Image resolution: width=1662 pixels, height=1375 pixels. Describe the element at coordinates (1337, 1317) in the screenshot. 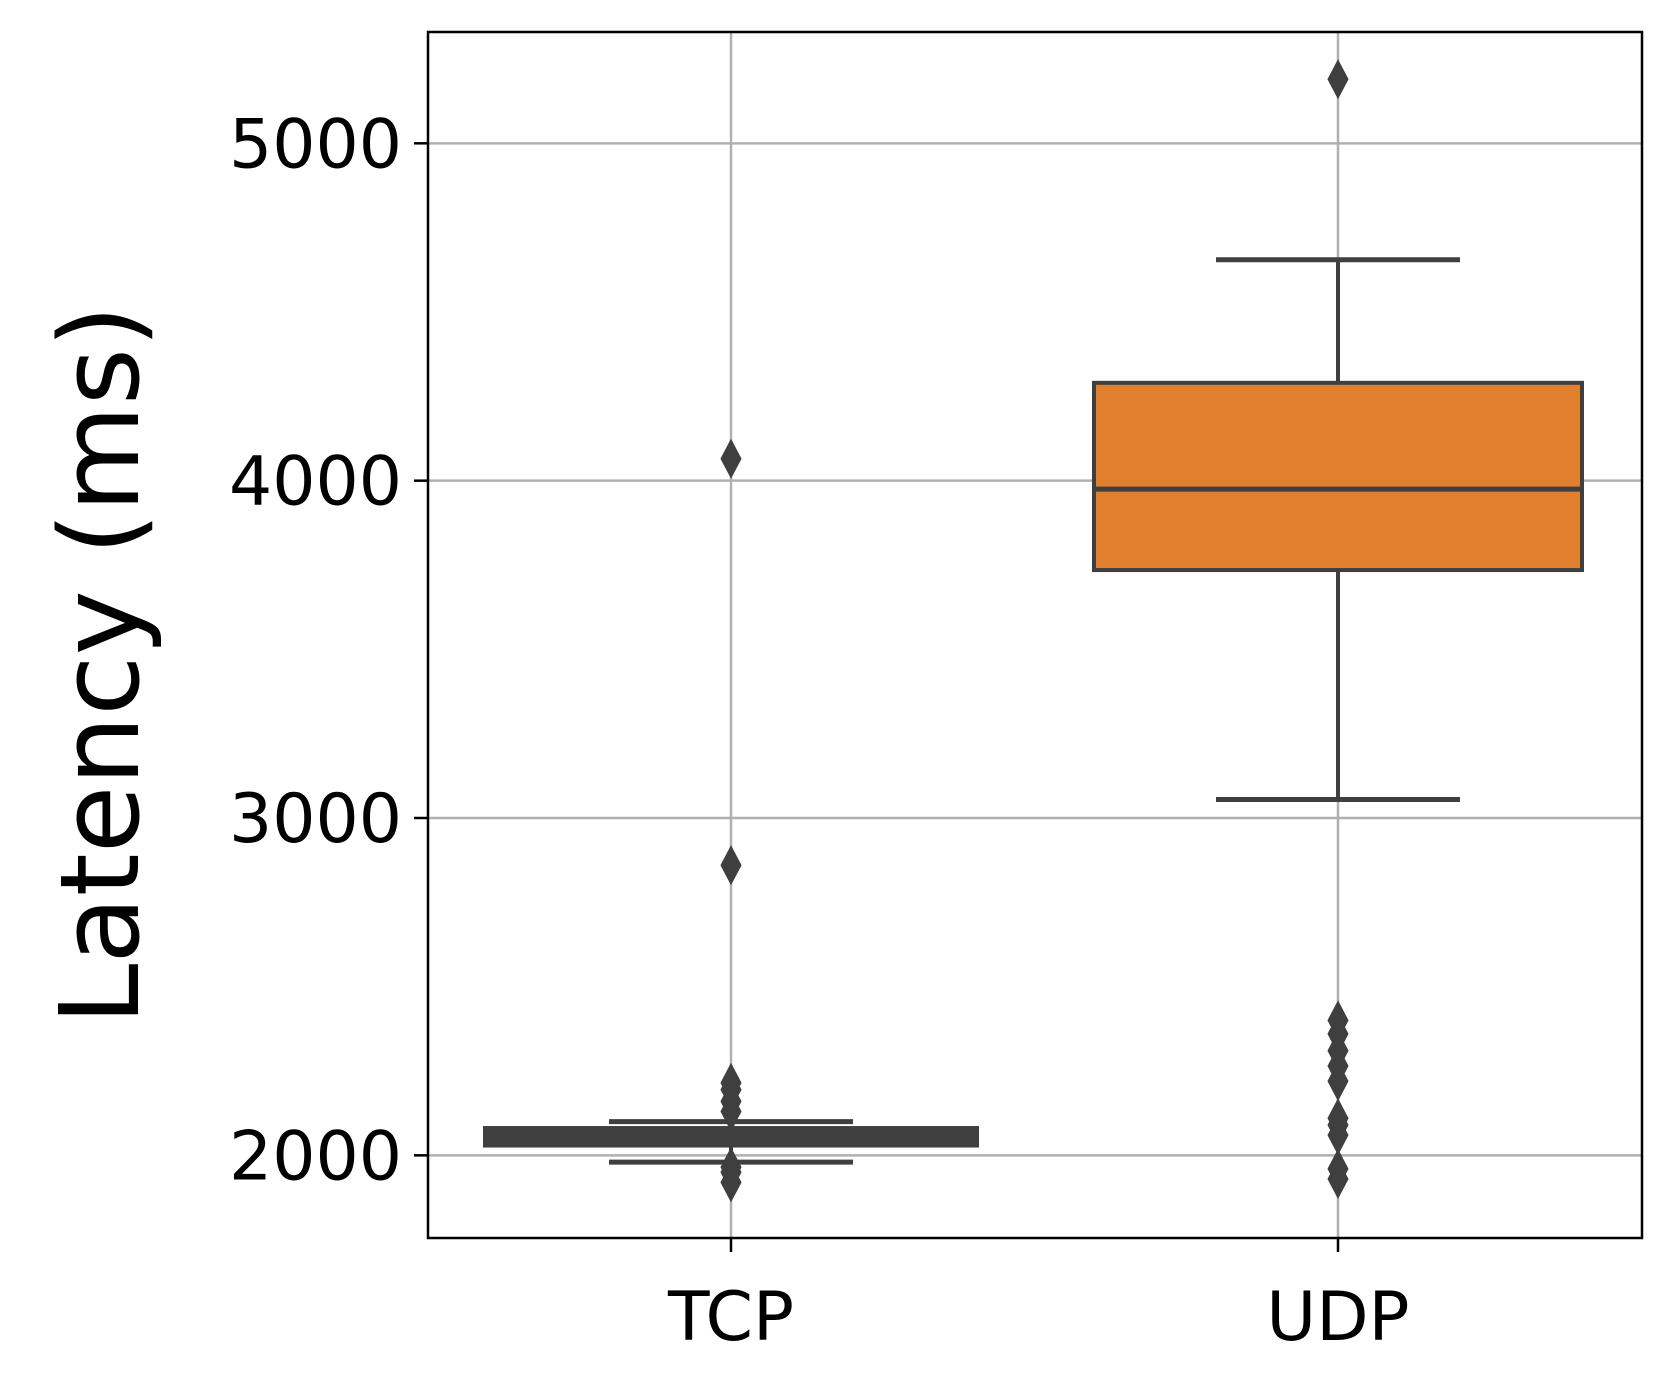

I see `x-tick-label: UDP` at that location.